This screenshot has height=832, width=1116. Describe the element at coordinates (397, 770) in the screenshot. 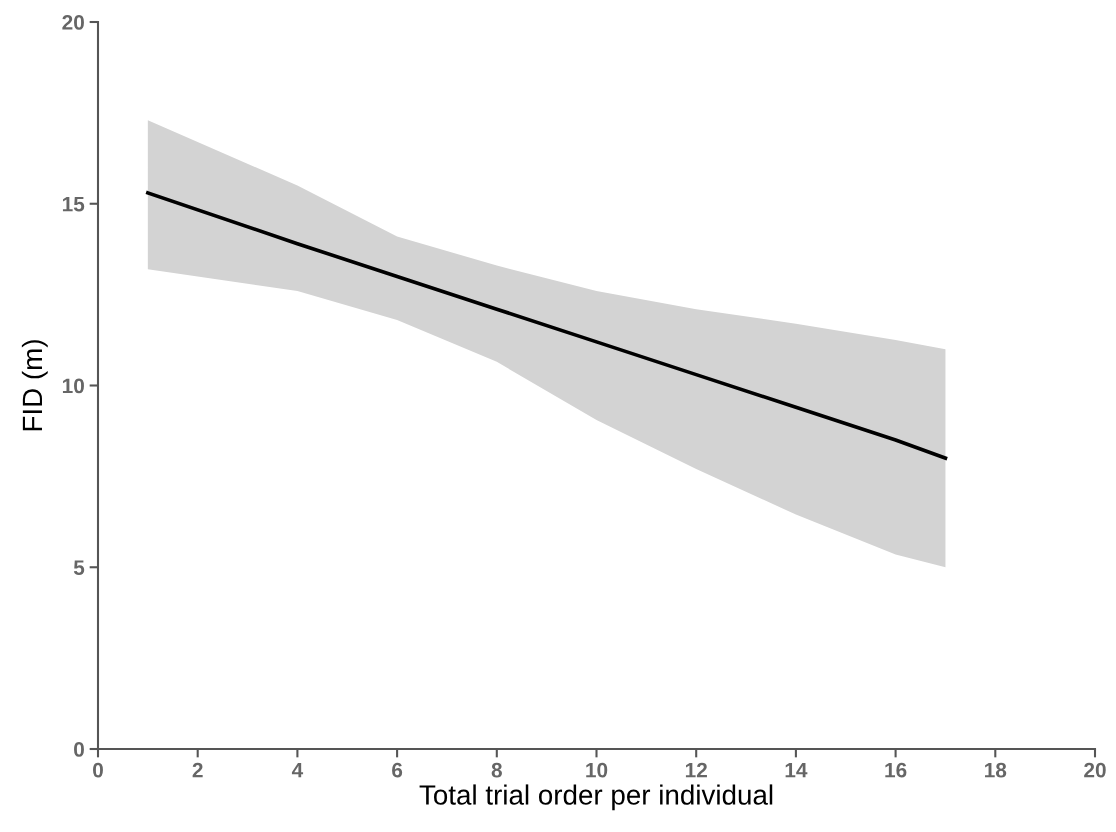

I see `x-tick-label: 6` at that location.